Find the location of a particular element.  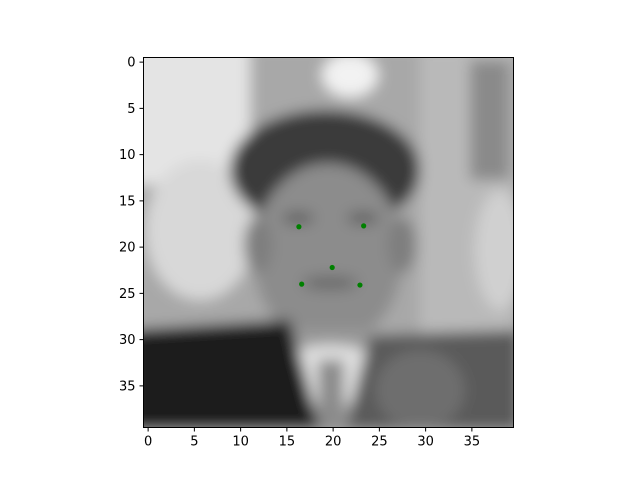

x-tick-label: 10 is located at coordinates (240, 442).